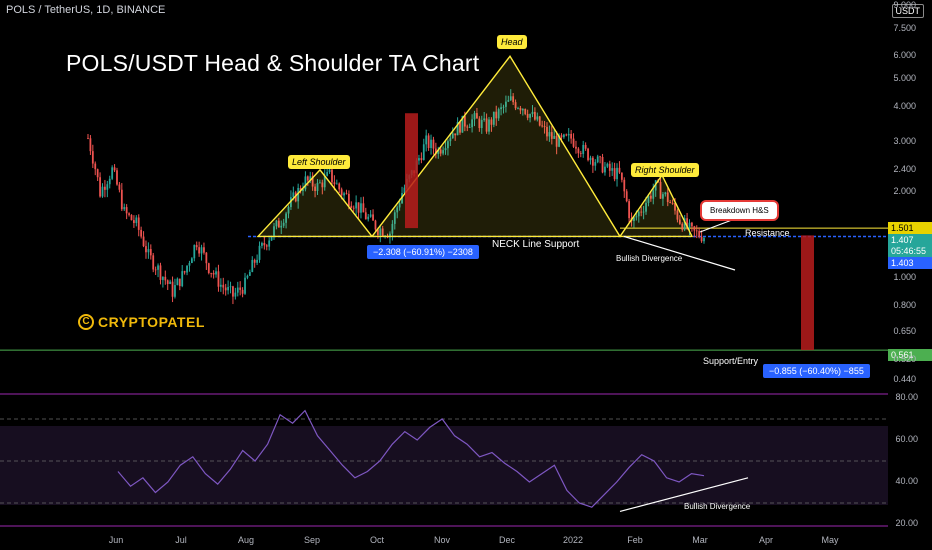 This screenshot has height=550, width=932. What do you see at coordinates (86, 10) in the screenshot?
I see `symbol-line: POLS / TetherUS, 1D, BINANCE` at bounding box center [86, 10].